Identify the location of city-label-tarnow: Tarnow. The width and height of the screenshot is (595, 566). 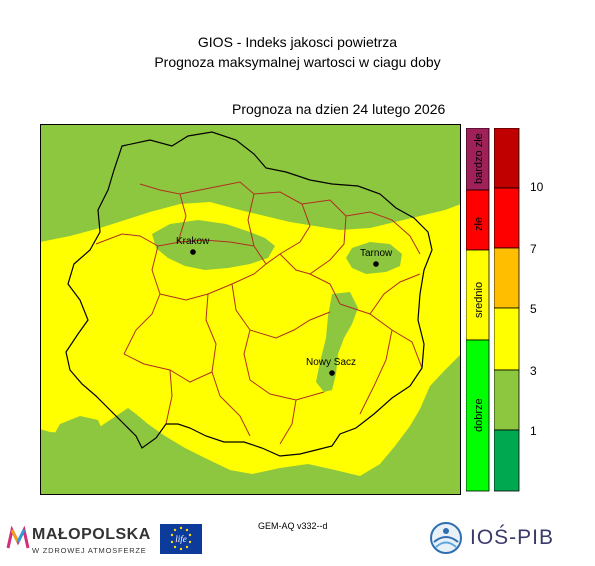
(376, 253).